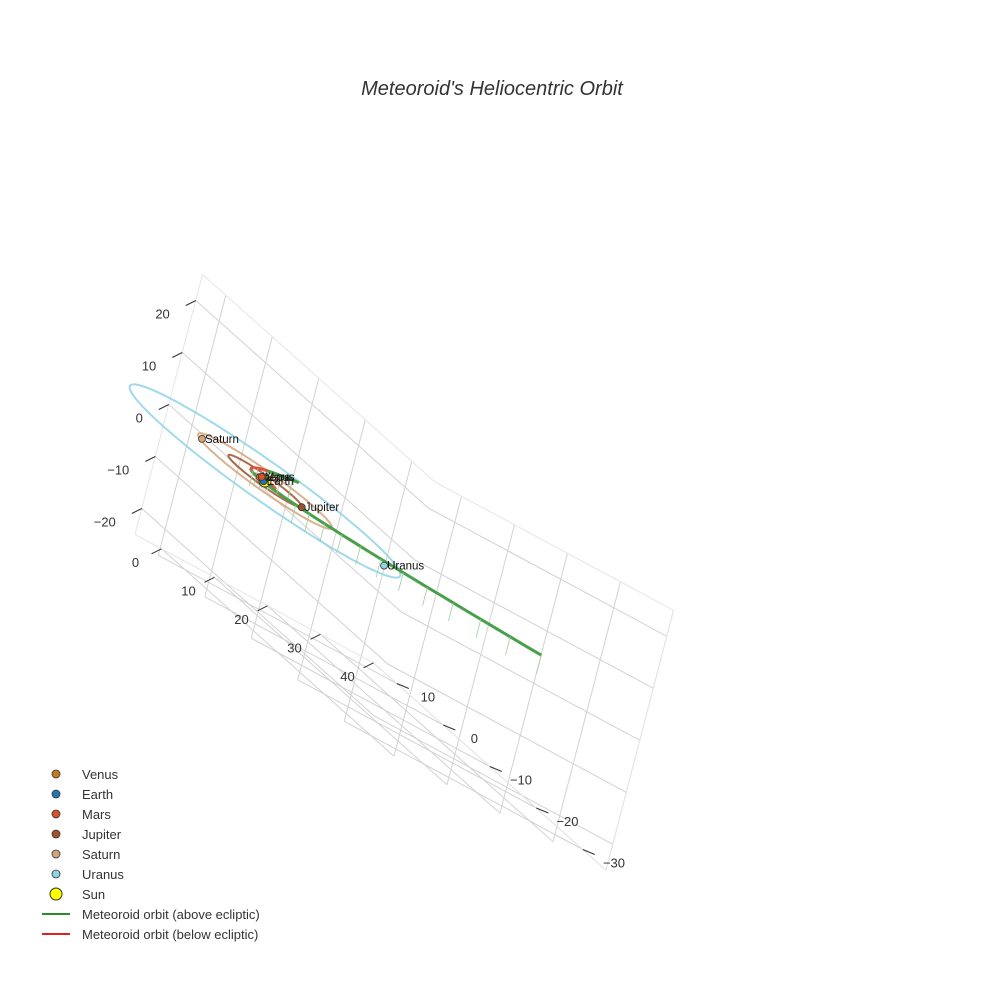 The width and height of the screenshot is (984, 984). What do you see at coordinates (171, 914) in the screenshot?
I see `legend-label: Meteoroid orbit (above ecliptic)` at bounding box center [171, 914].